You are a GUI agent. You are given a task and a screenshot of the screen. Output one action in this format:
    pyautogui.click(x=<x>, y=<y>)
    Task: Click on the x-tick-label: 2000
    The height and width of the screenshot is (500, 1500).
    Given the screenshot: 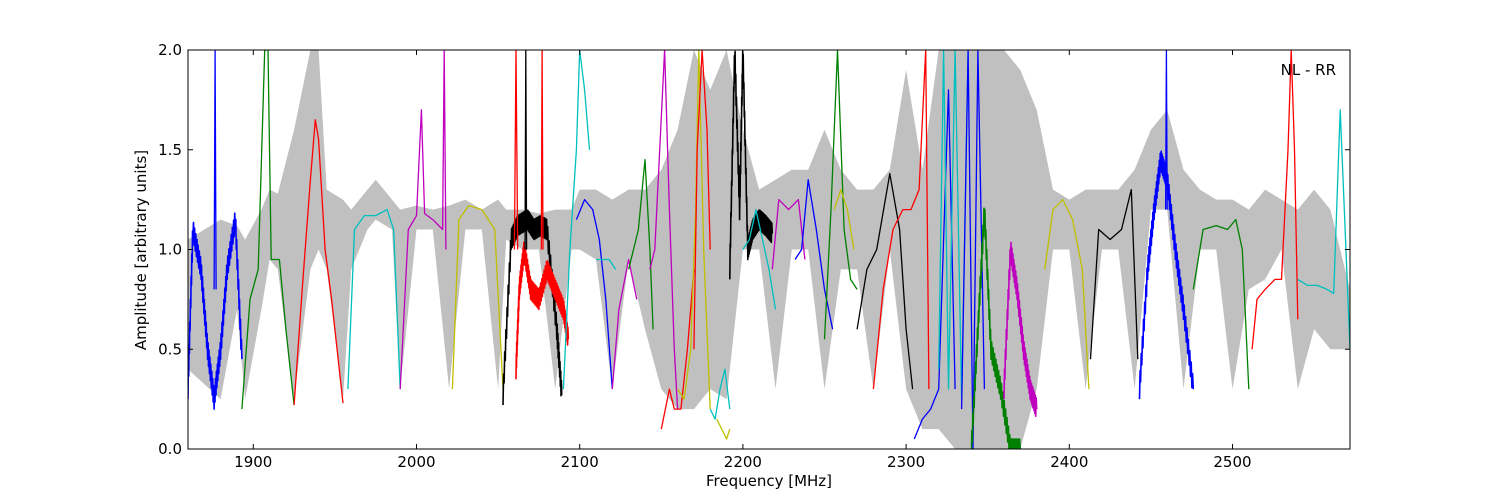 What is the action you would take?
    pyautogui.click(x=416, y=462)
    